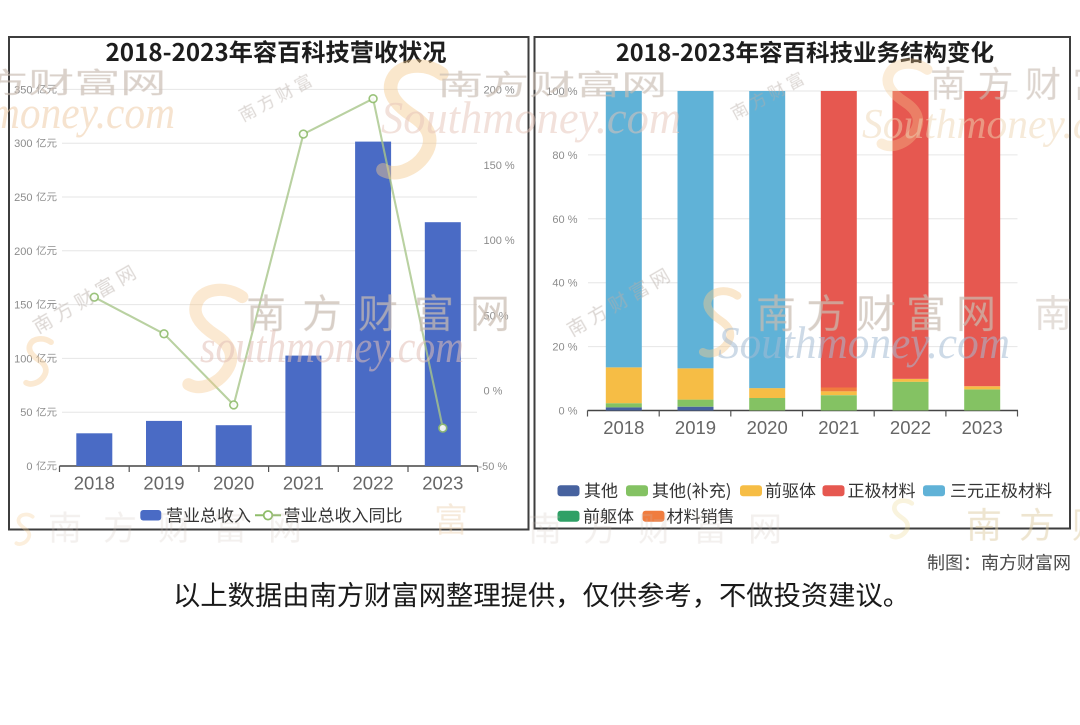 This screenshot has height=725, width=1080. I want to click on svg-text: 100, so click(23, 359).